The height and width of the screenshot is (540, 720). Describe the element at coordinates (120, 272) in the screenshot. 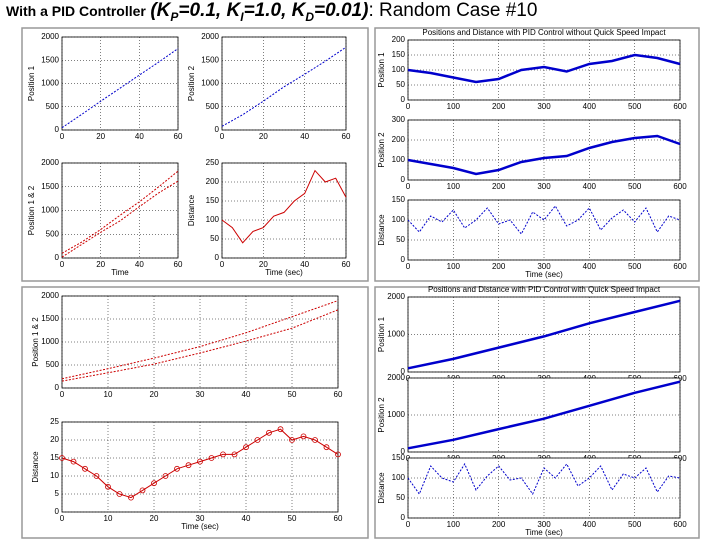

I see `x-axis-label: Time` at that location.